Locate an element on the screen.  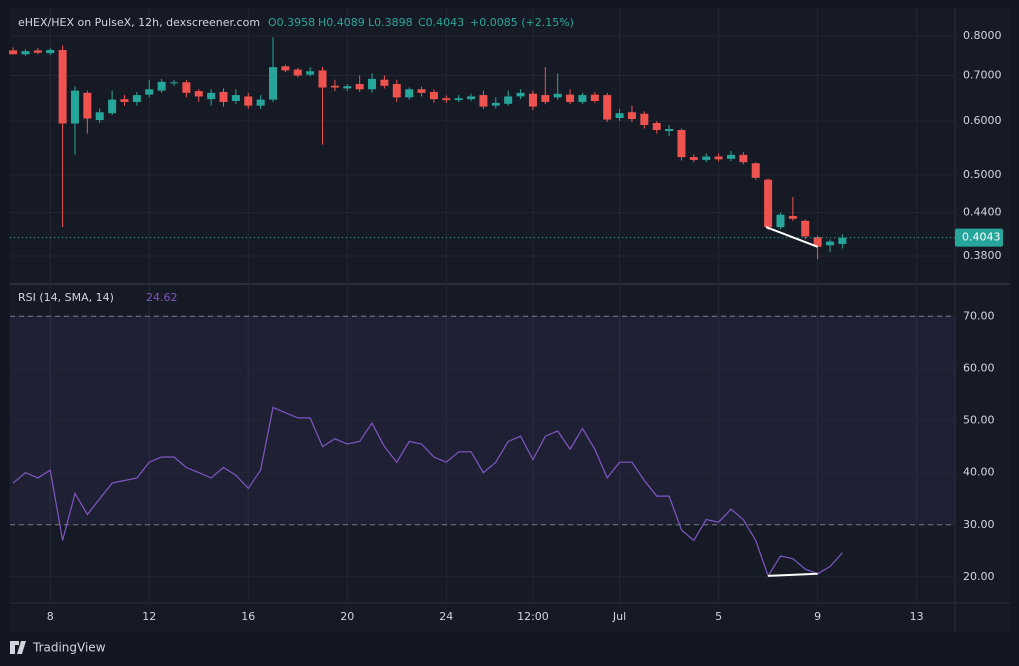
x-tick-label: 9 is located at coordinates (817, 616).